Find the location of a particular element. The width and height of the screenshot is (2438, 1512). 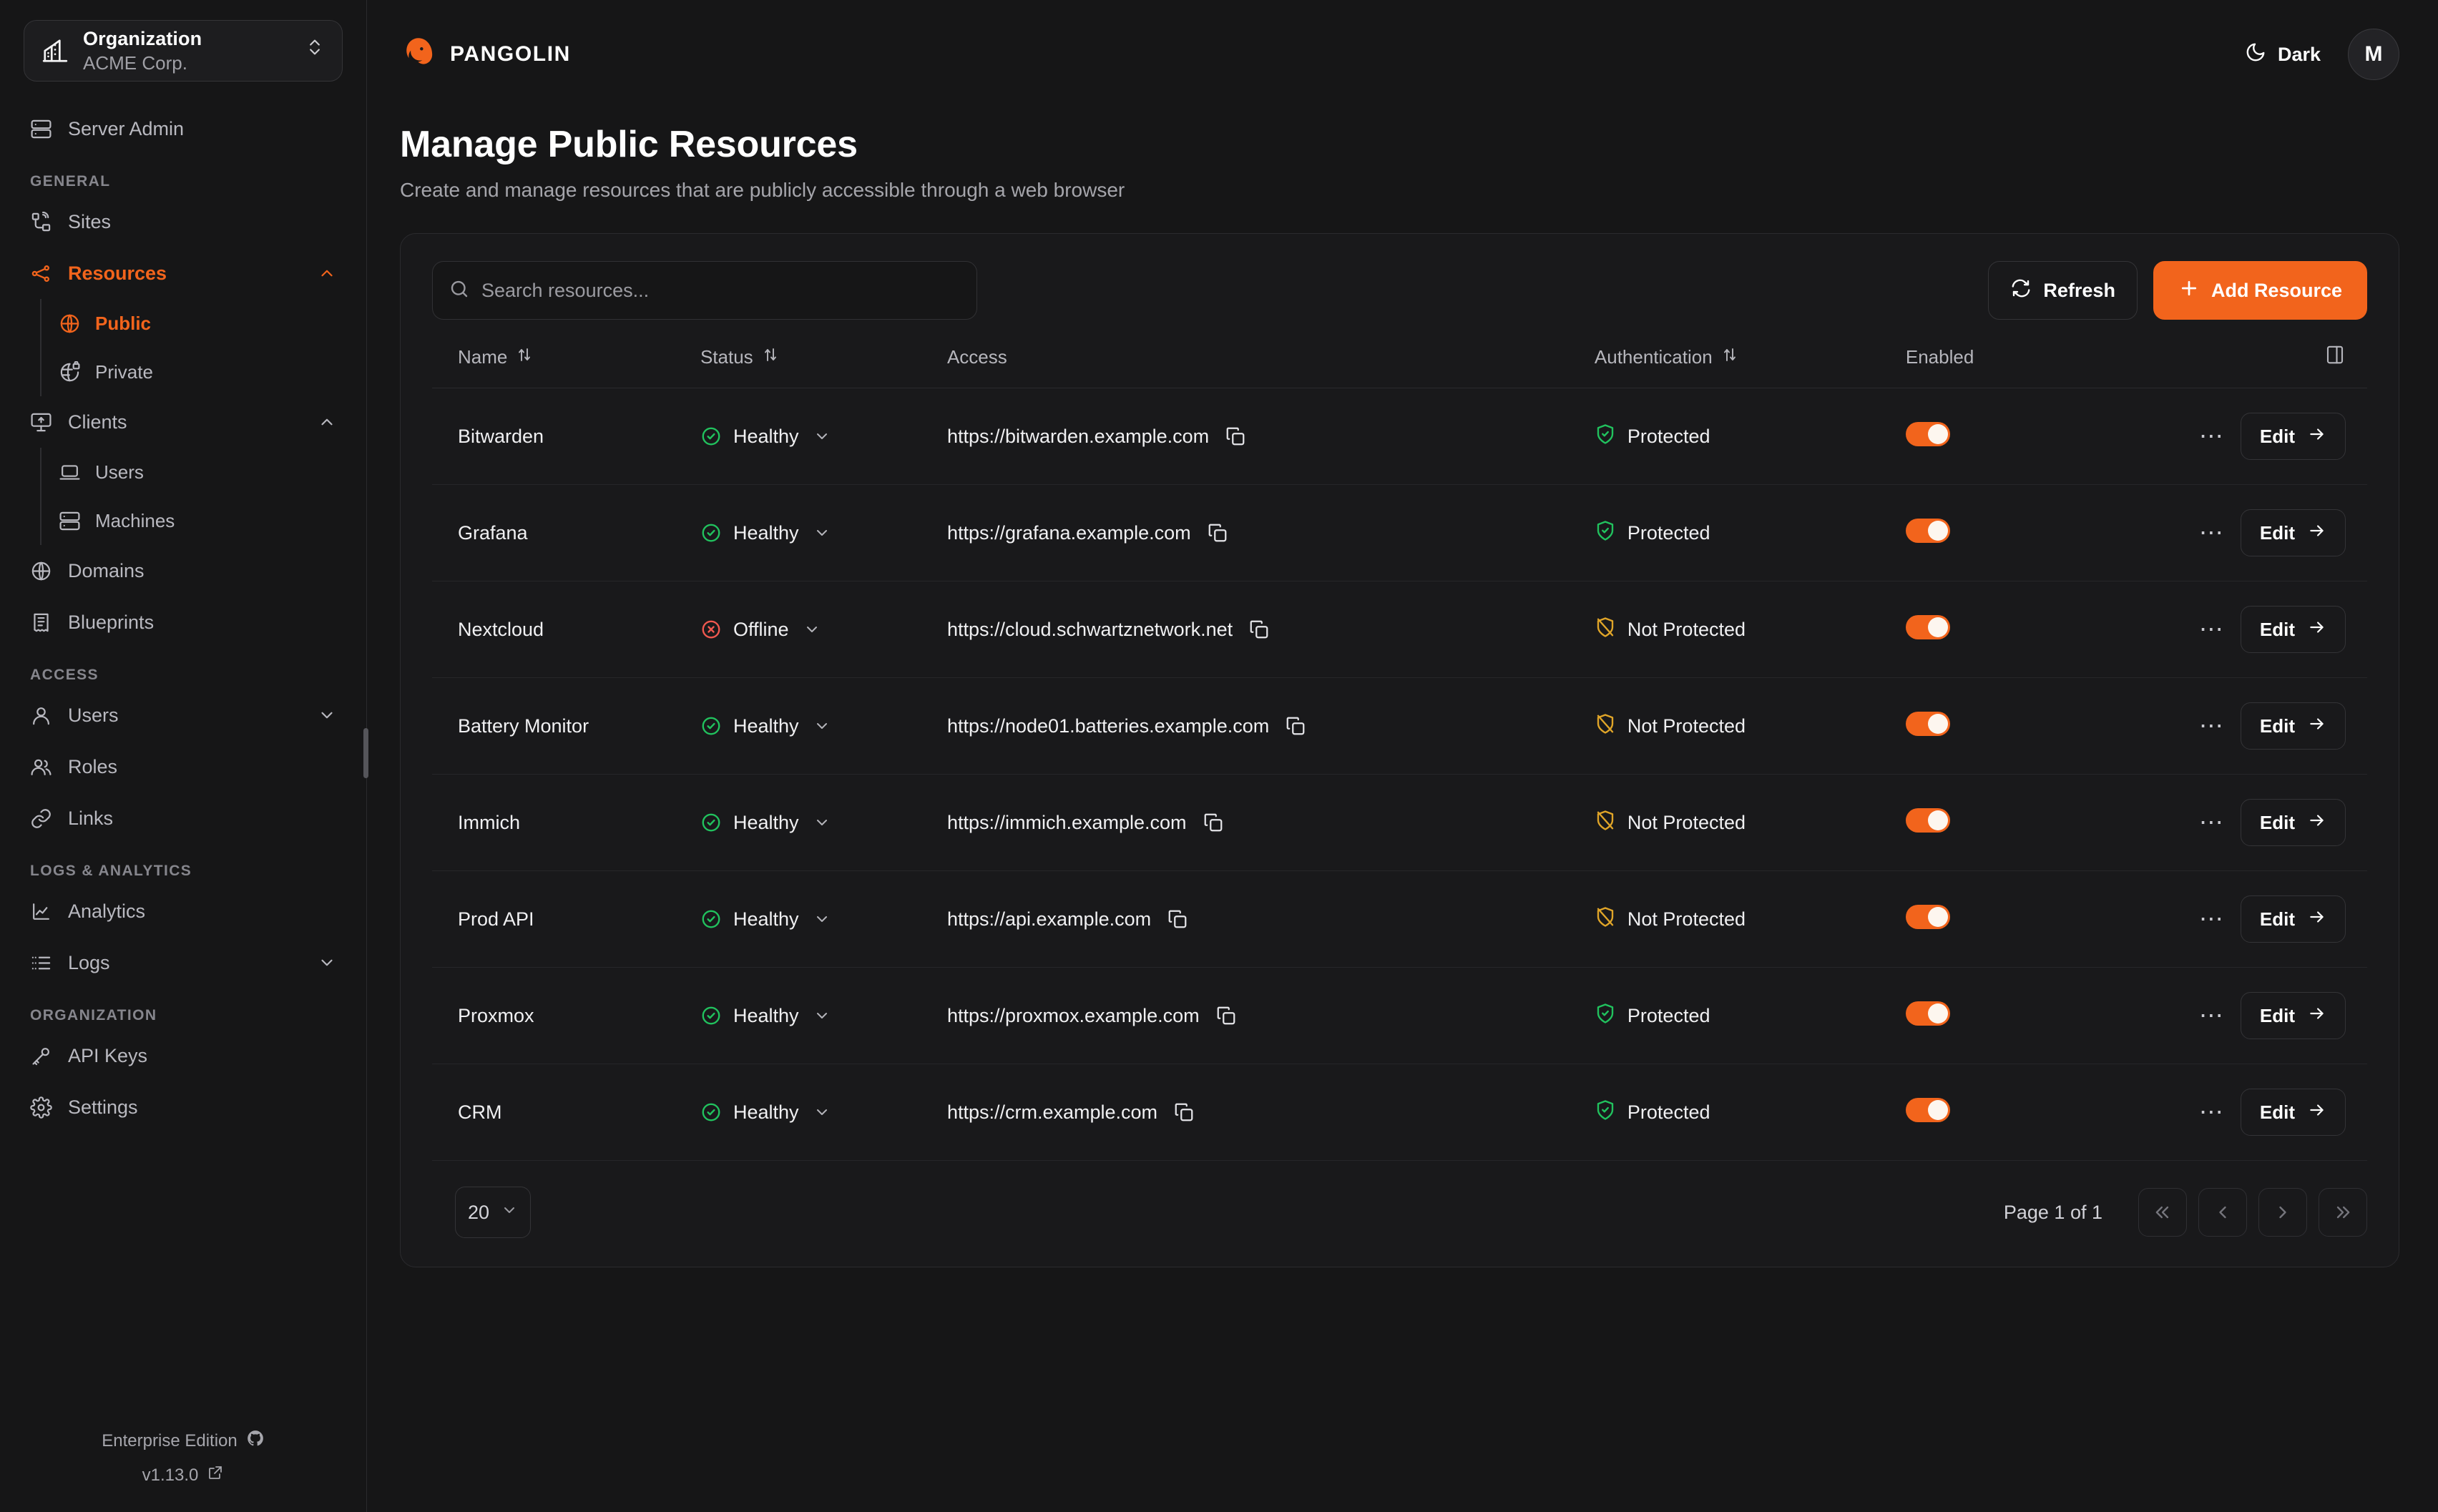

sidebar-item-sites: Sites is located at coordinates (183, 221).